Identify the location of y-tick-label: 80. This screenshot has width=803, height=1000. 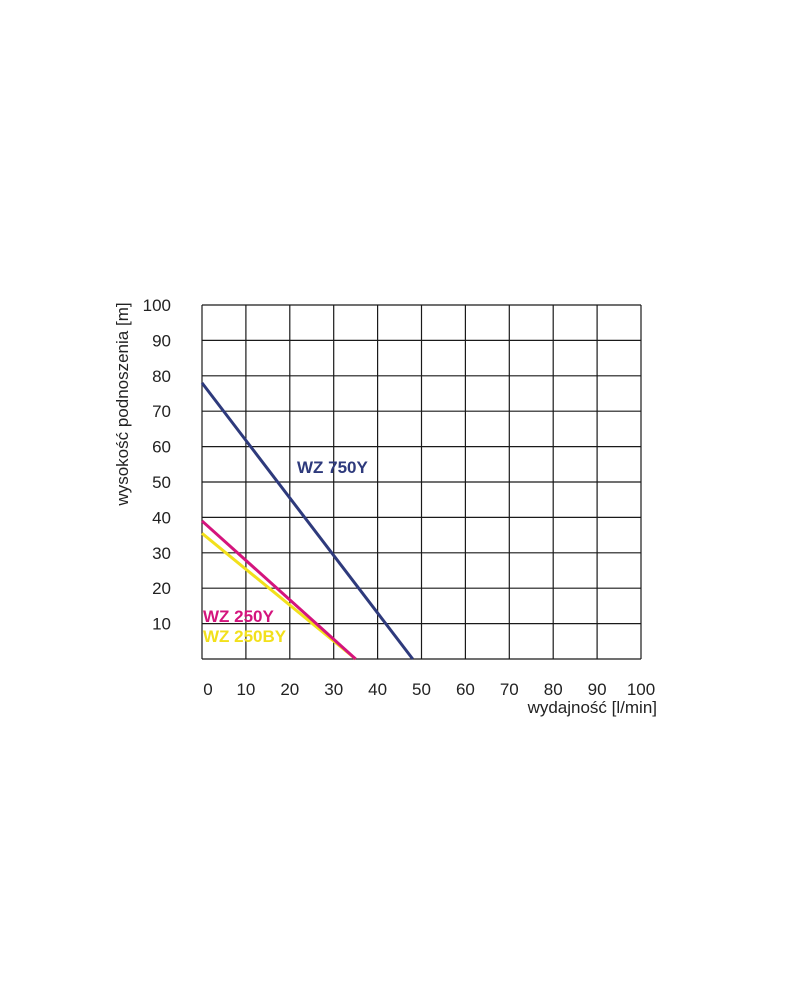
(161, 376).